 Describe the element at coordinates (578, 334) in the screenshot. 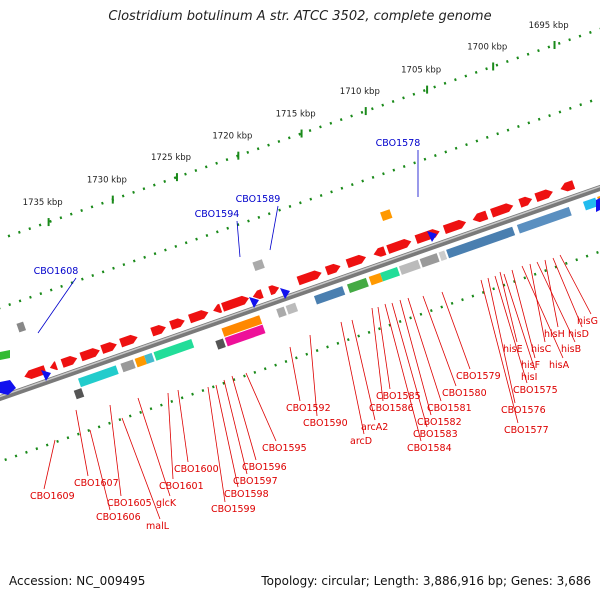

I see `red-gene-label: hisD` at that location.